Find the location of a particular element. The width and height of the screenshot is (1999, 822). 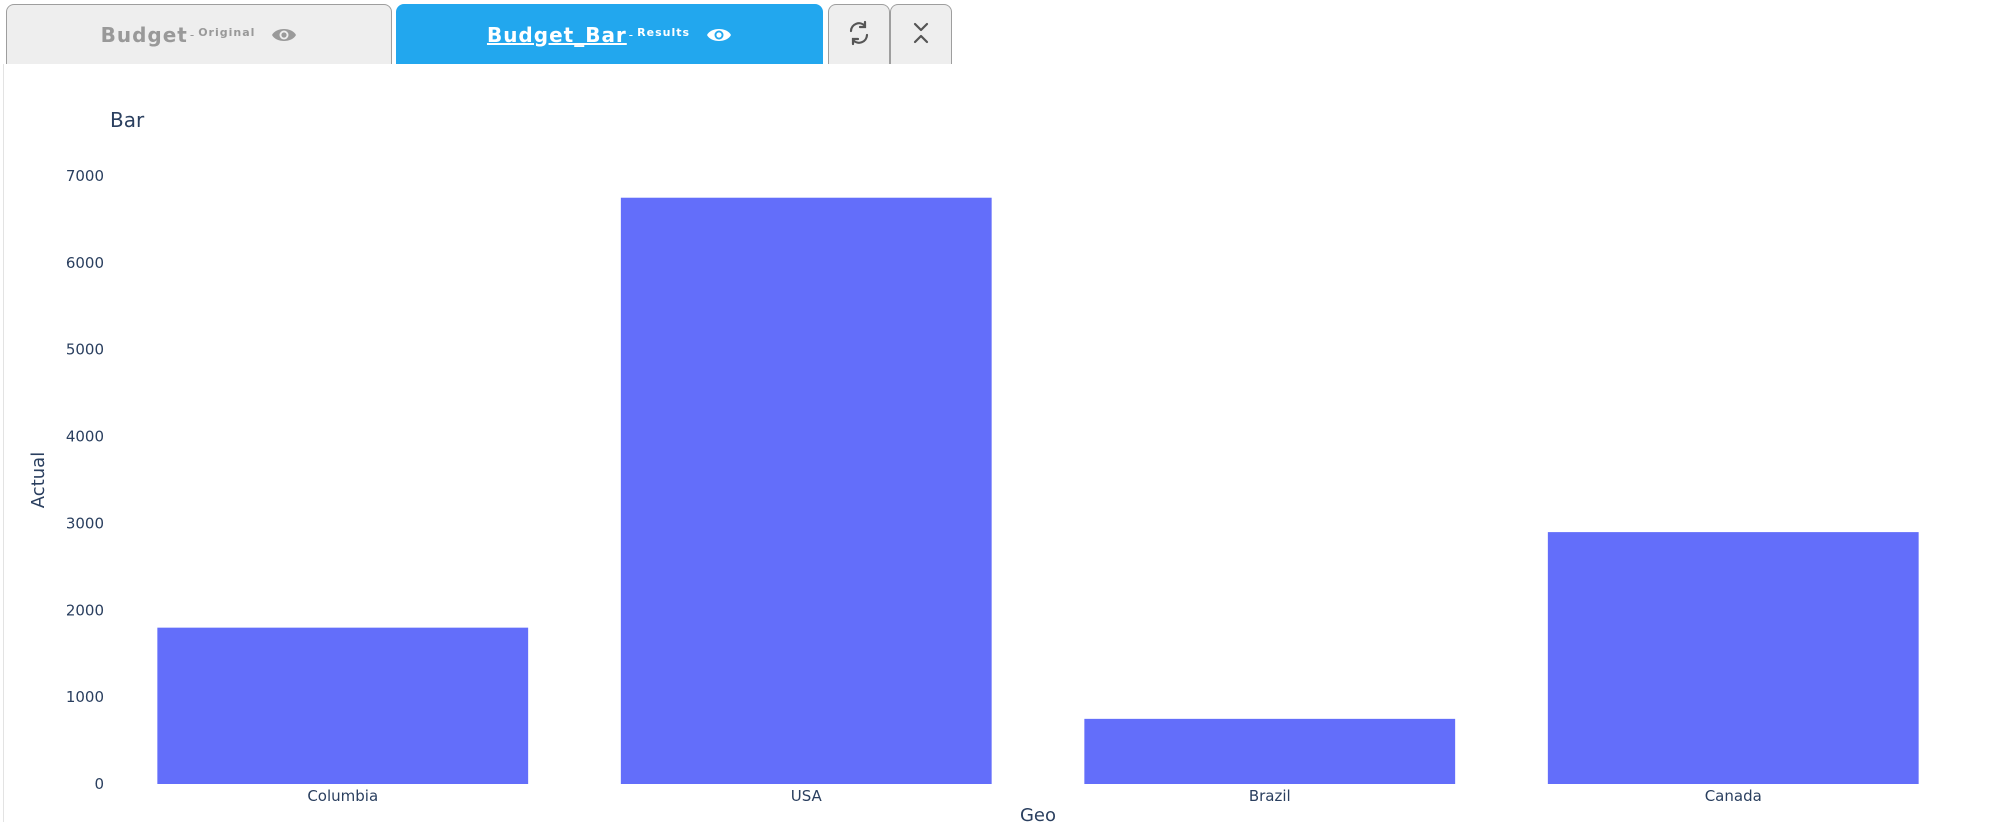

refresh-icon is located at coordinates (859, 35).